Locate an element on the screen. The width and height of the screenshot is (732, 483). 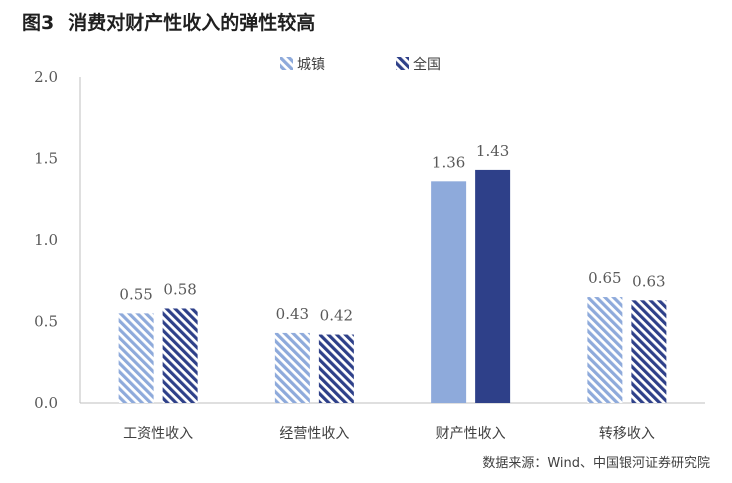
data-label-urban-2: 1.36 is located at coordinates (448, 162).